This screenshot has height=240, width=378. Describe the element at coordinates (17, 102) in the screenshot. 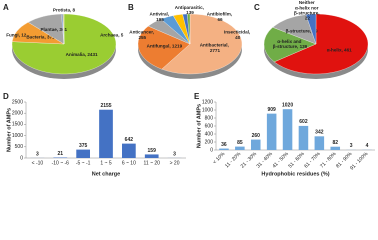

I see `y-tick-label: 2500` at that location.